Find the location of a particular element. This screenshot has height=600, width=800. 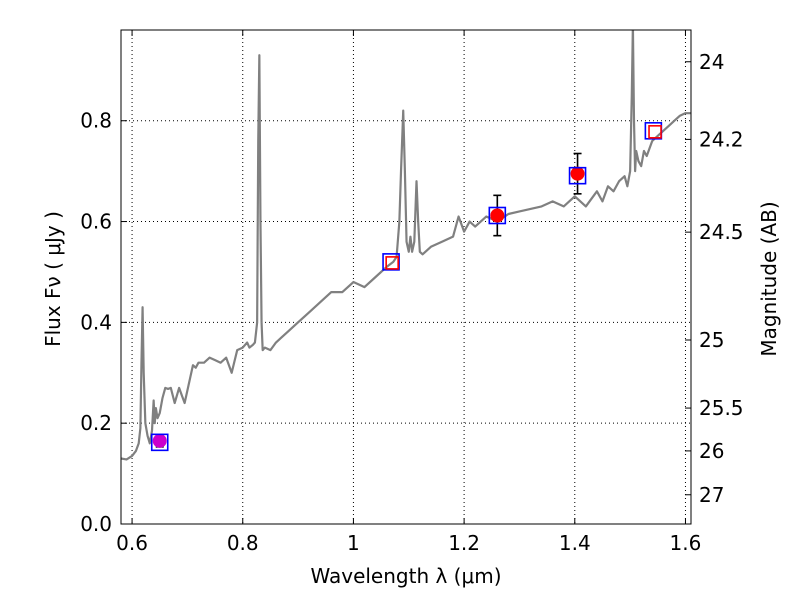

x-axis-label: Wavelength λ (μm) is located at coordinates (405, 576).